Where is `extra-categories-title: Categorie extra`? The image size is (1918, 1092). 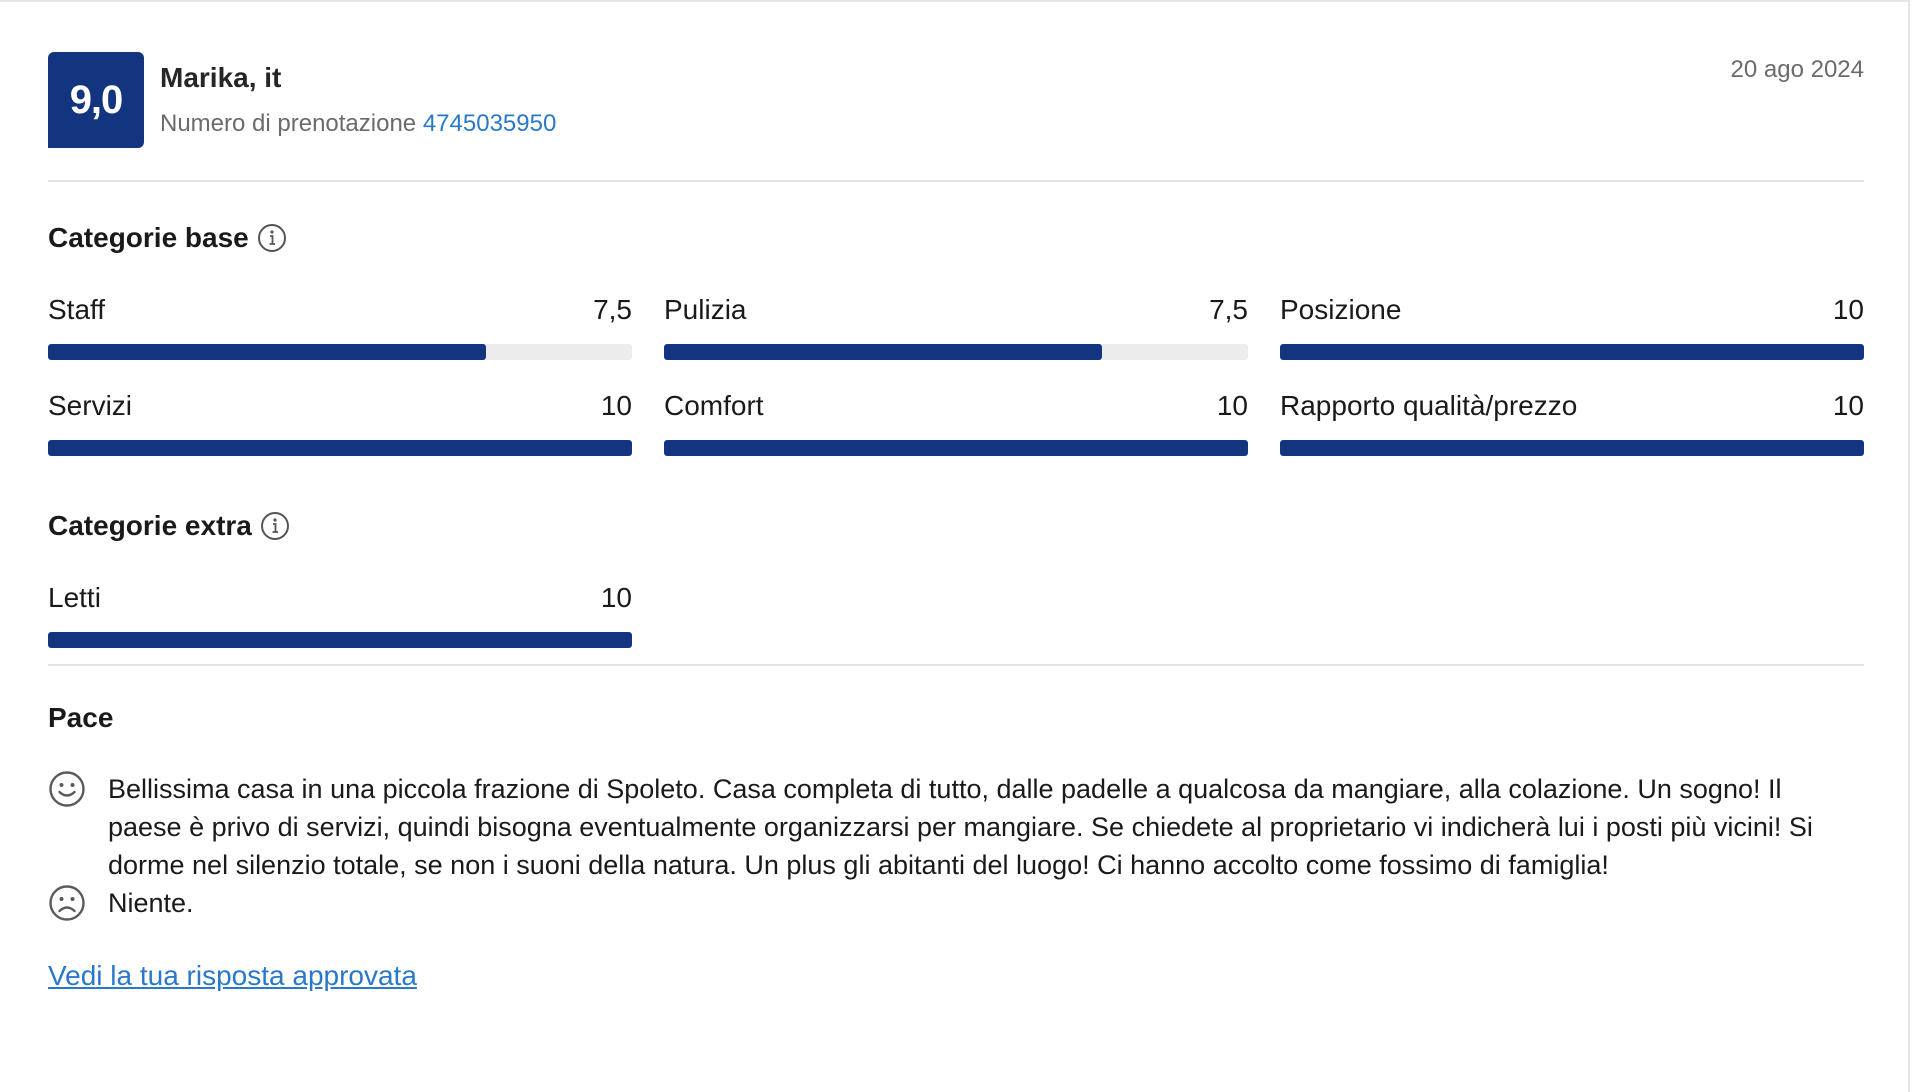 extra-categories-title: Categorie extra is located at coordinates (956, 526).